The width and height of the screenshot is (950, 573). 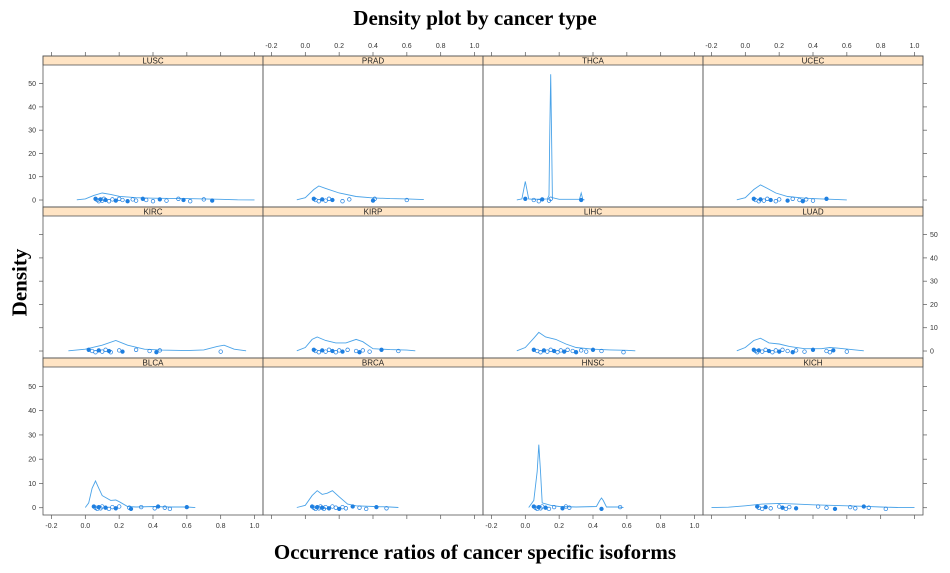 I want to click on strip-label: BRCA, so click(x=373, y=362).